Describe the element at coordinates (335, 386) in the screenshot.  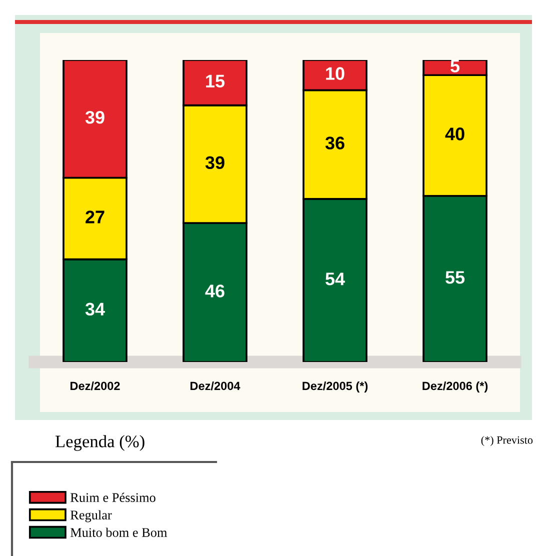
I see `x-tick-label: Dez/2005 (*)` at that location.